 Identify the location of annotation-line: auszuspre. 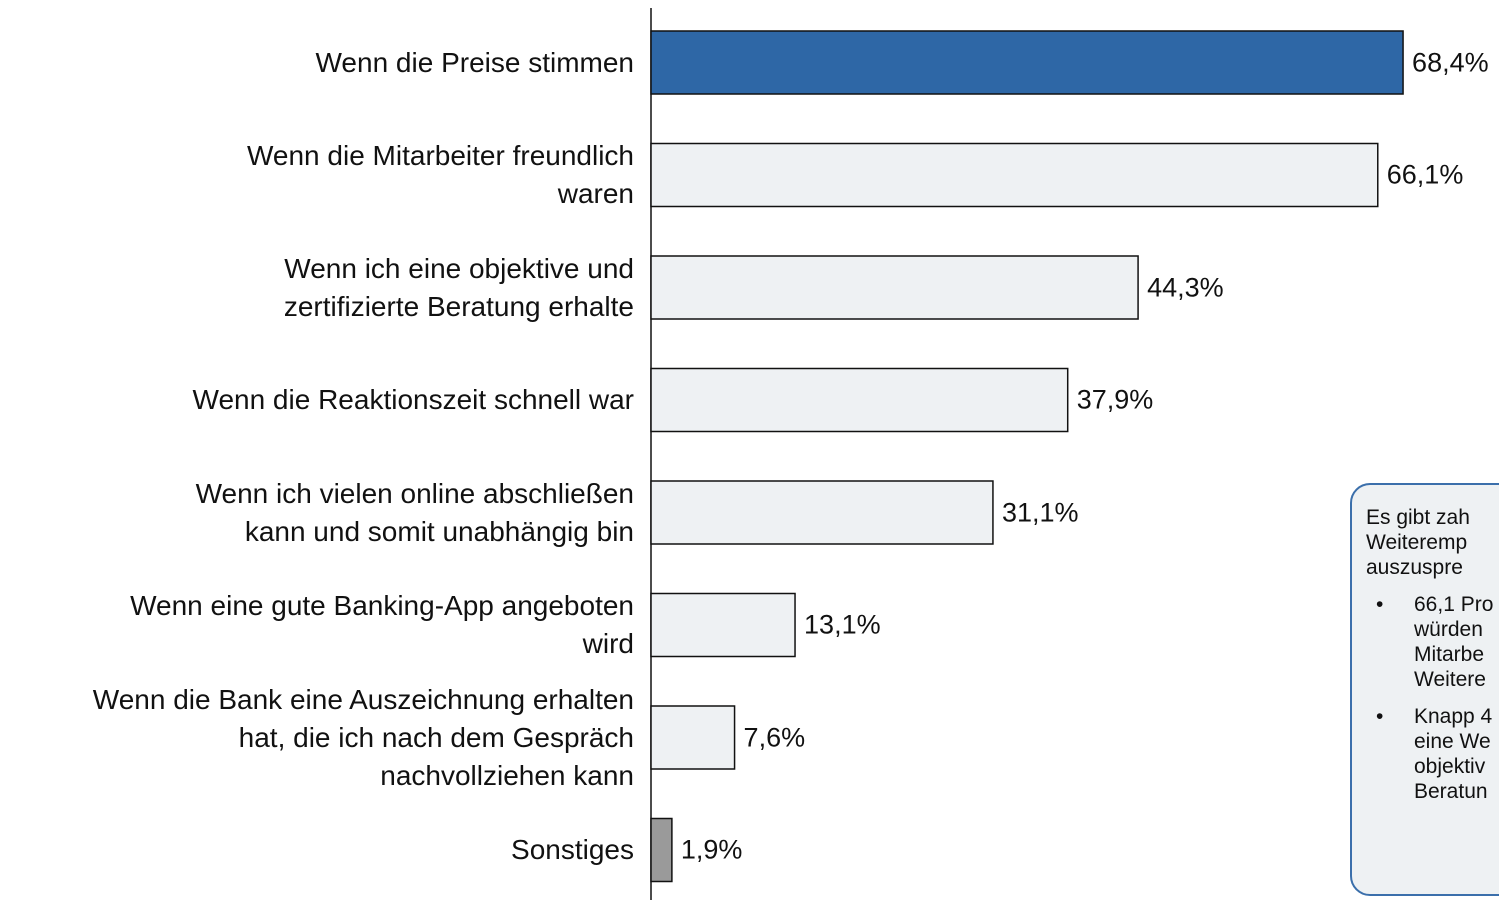
(1414, 567).